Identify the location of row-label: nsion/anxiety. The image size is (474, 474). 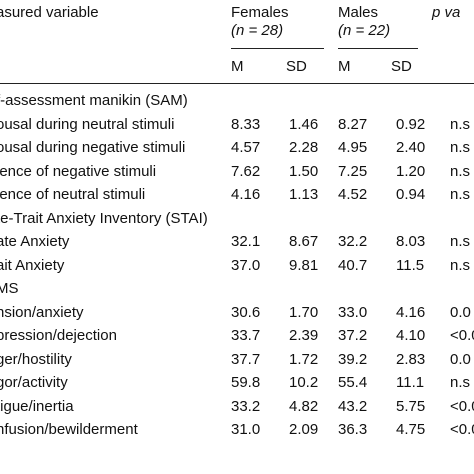
(42, 312).